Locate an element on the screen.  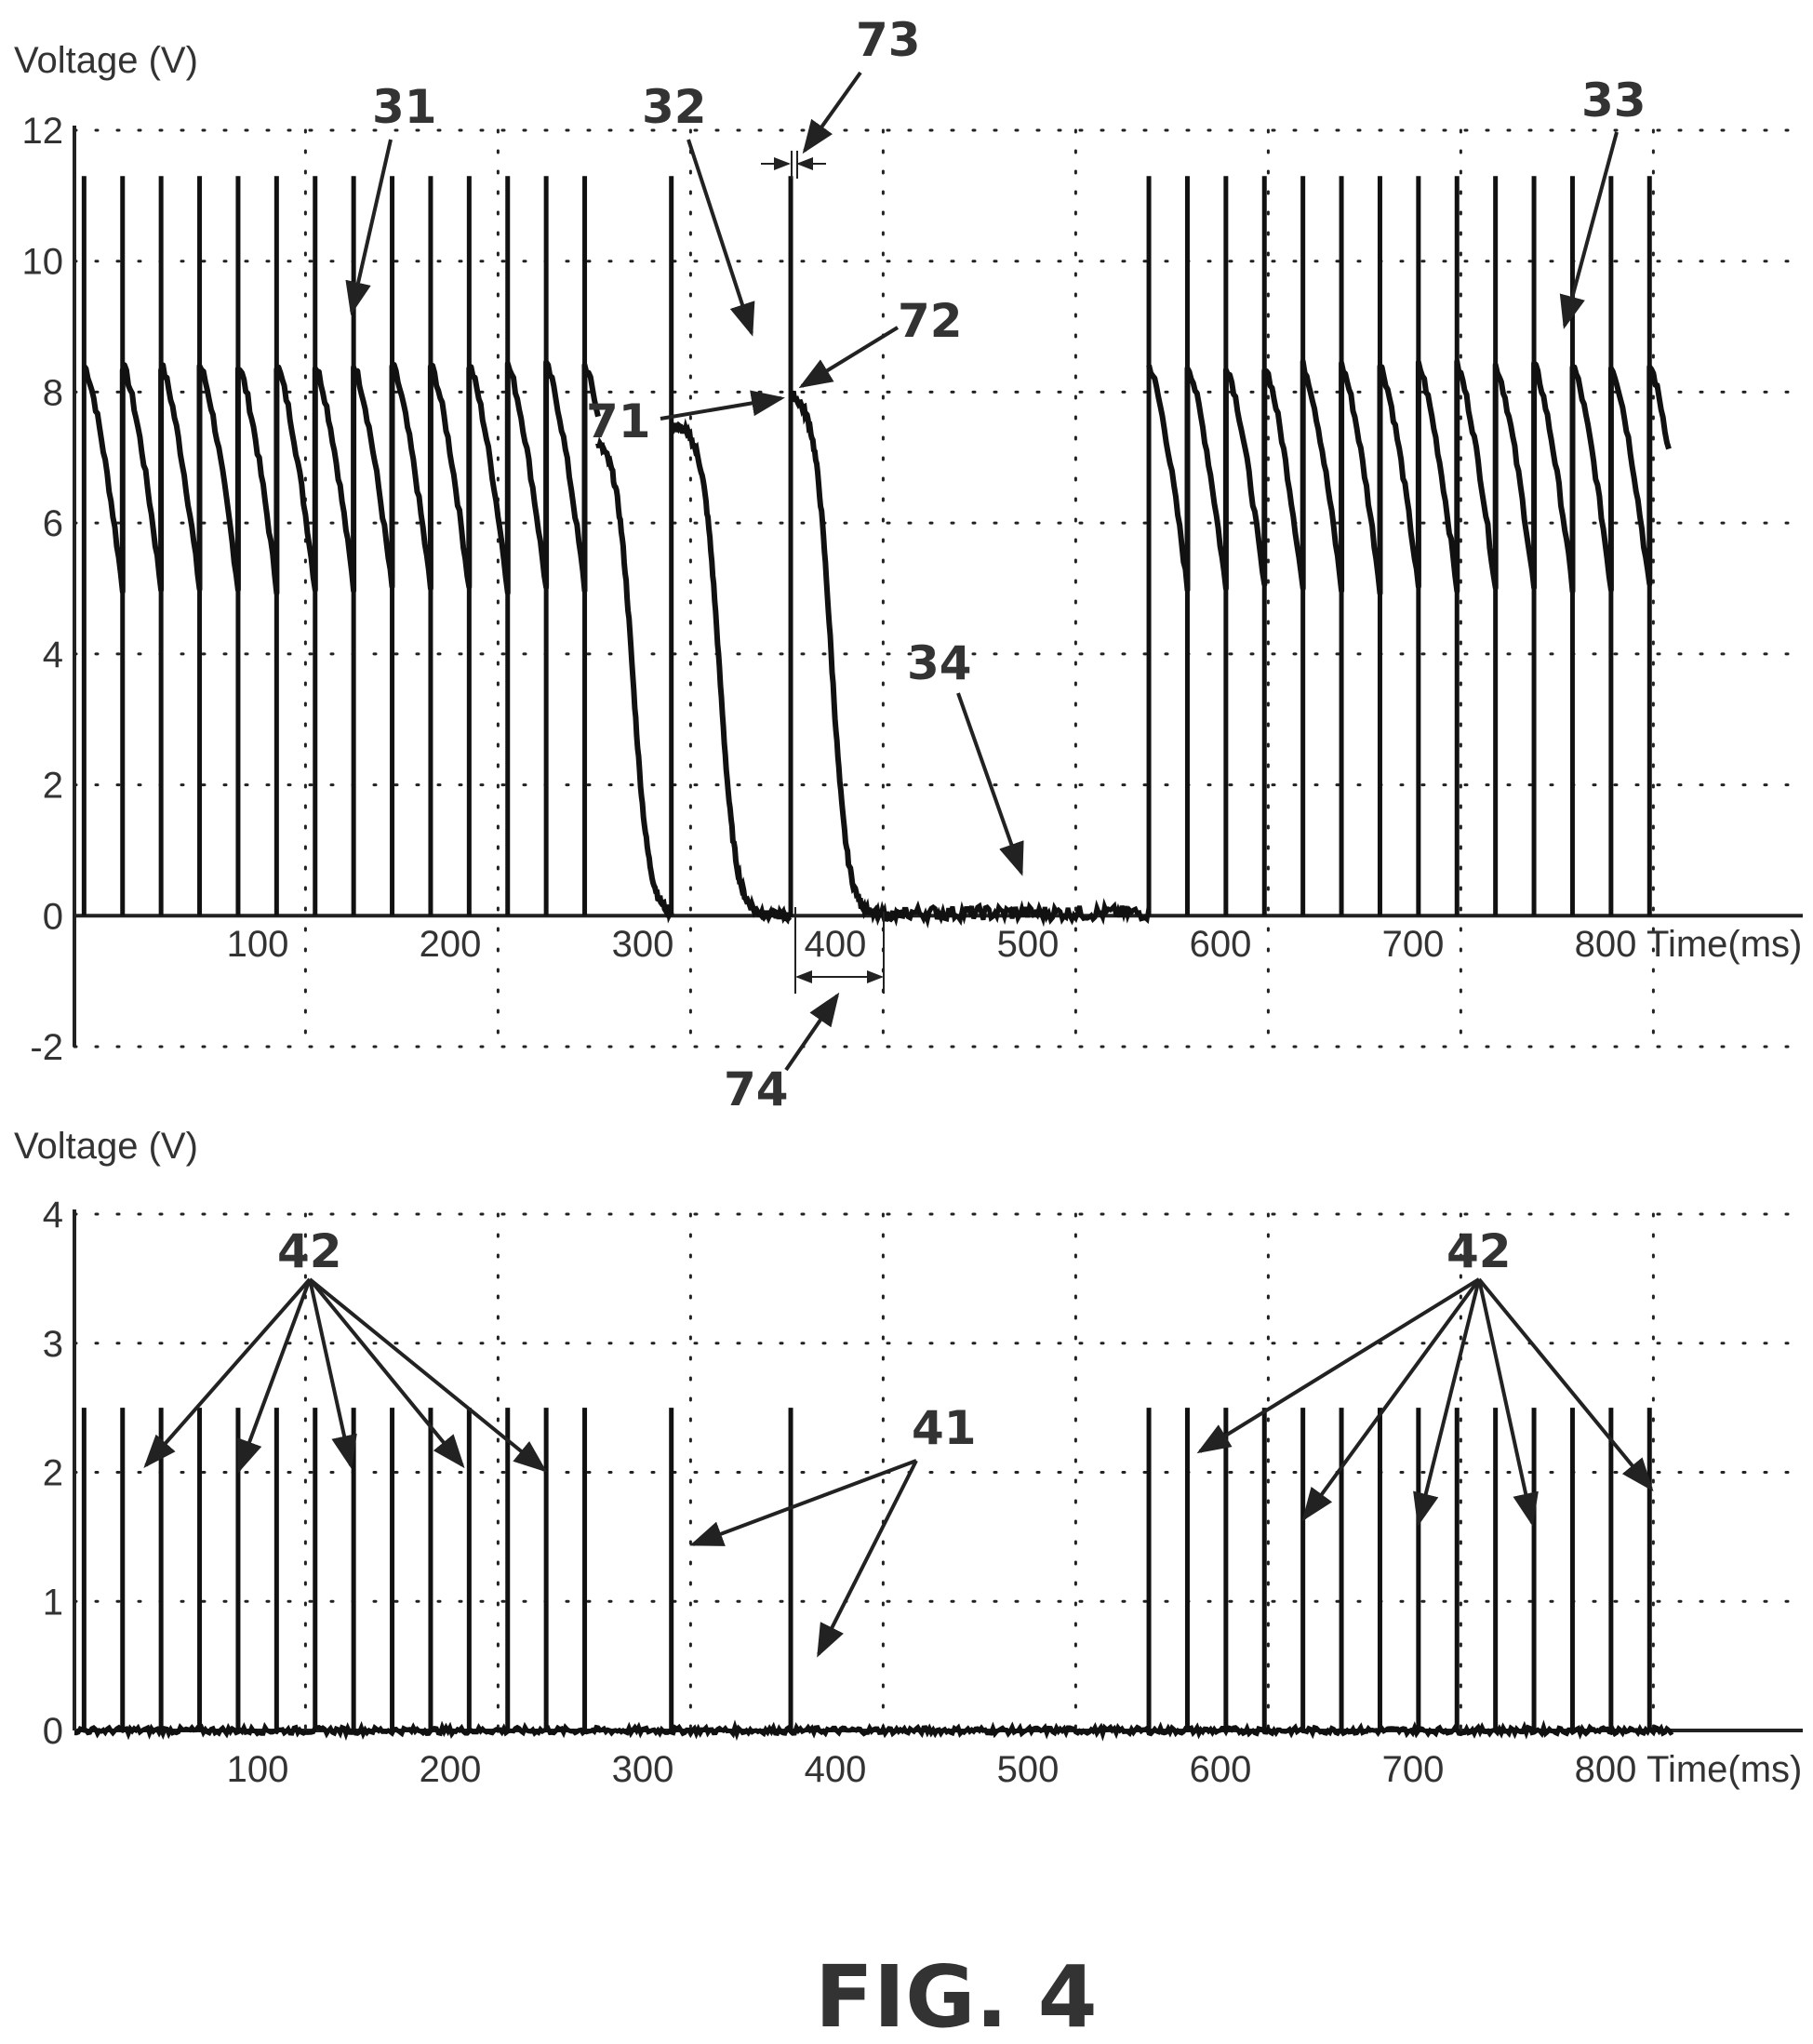
bottom-ytick-label: 3 is located at coordinates (53, 1345).